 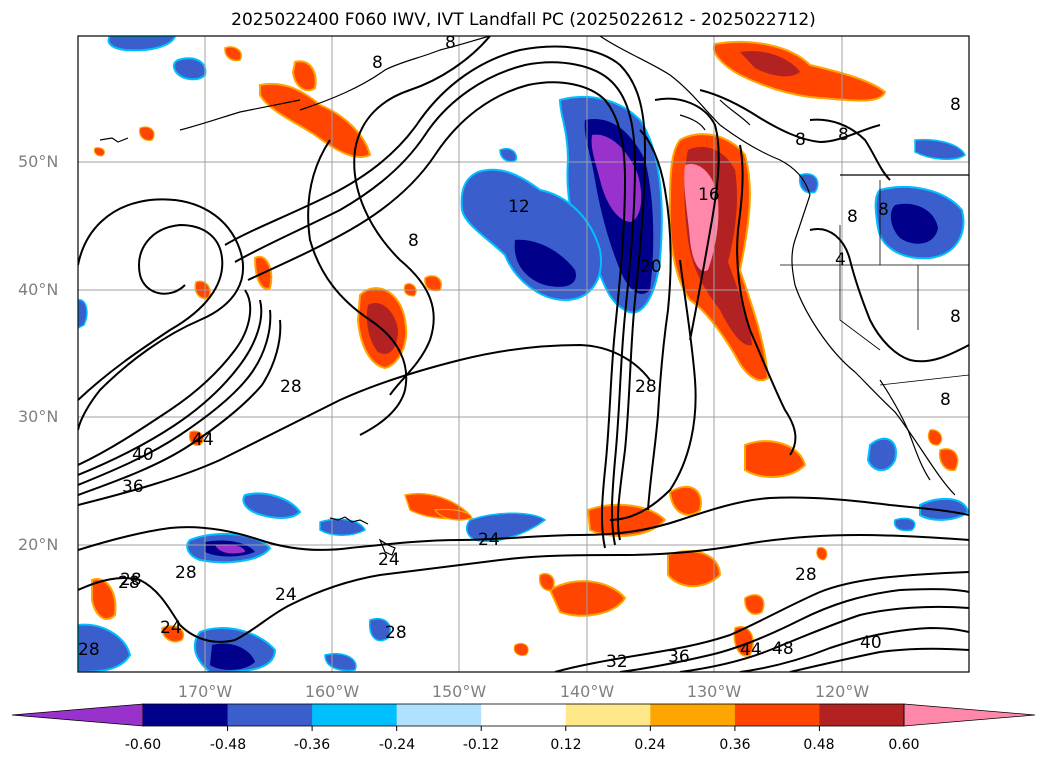 I want to click on lat-label: 50°N, so click(x=38, y=161).